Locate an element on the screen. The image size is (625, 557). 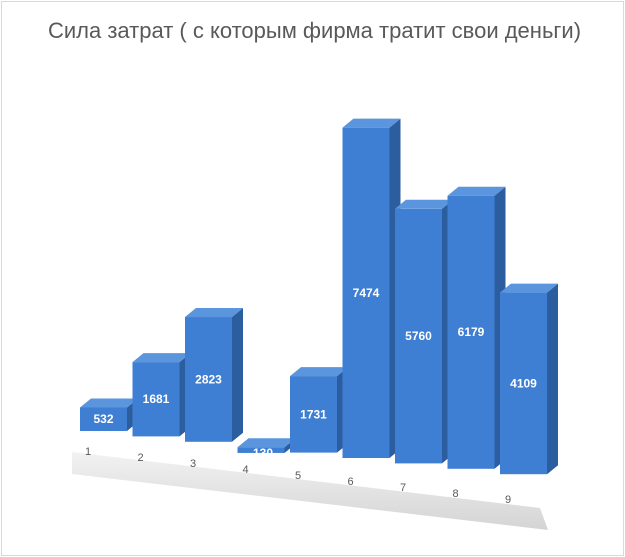
category-axis: 1 2 3 4 5 6 7 8 9 is located at coordinates (298, 476).